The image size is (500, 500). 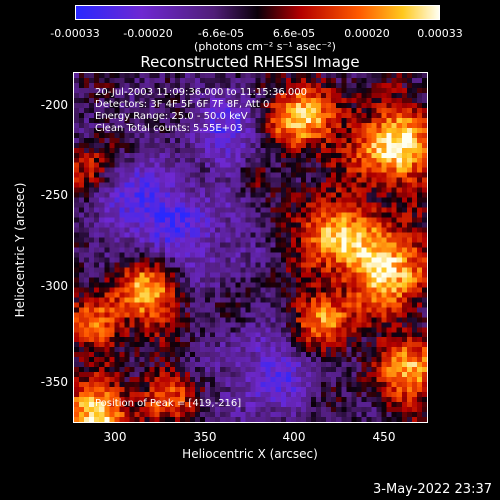 What do you see at coordinates (54, 286) in the screenshot?
I see `y-tick-label: -300` at bounding box center [54, 286].